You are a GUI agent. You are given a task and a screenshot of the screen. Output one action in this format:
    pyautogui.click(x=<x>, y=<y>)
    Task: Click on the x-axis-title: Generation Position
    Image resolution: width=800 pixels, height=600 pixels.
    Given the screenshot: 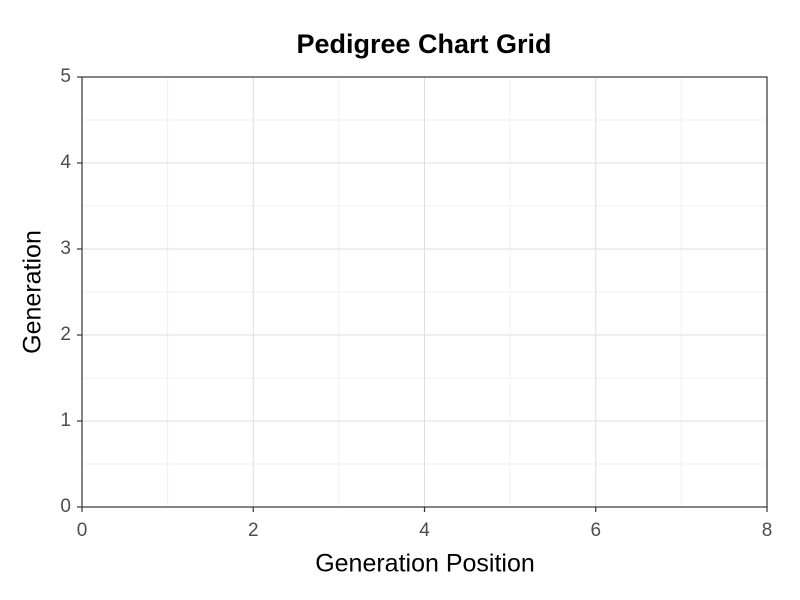 What is the action you would take?
    pyautogui.click(x=425, y=564)
    